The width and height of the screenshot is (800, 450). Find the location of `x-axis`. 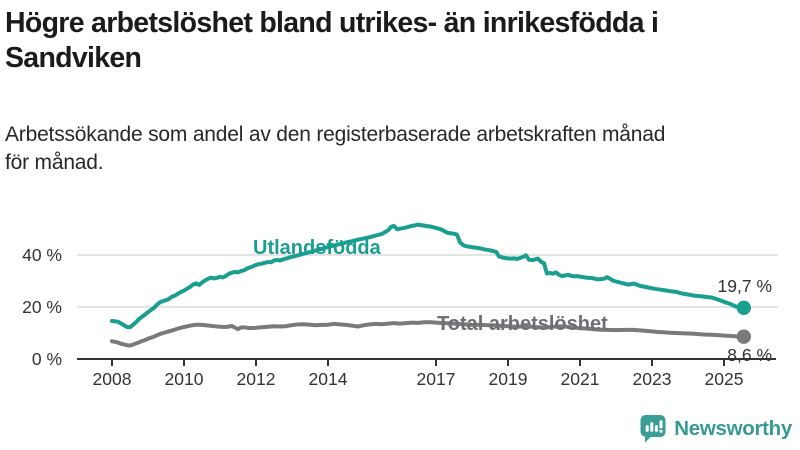

x-axis is located at coordinates (426, 362).